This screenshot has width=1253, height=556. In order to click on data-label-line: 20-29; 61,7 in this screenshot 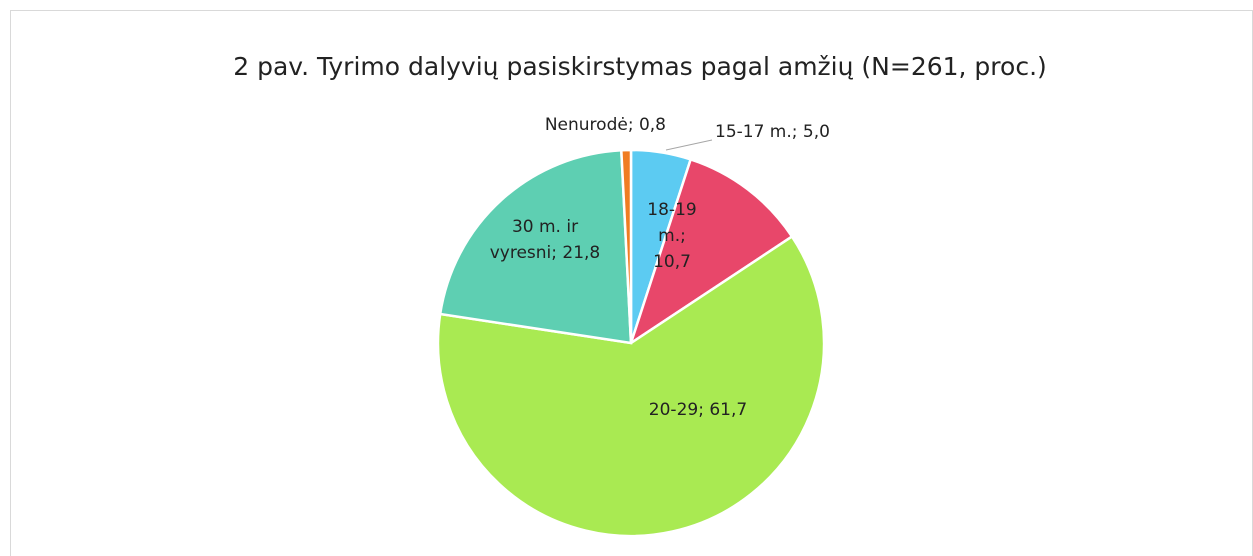, I will do `click(698, 410)`.